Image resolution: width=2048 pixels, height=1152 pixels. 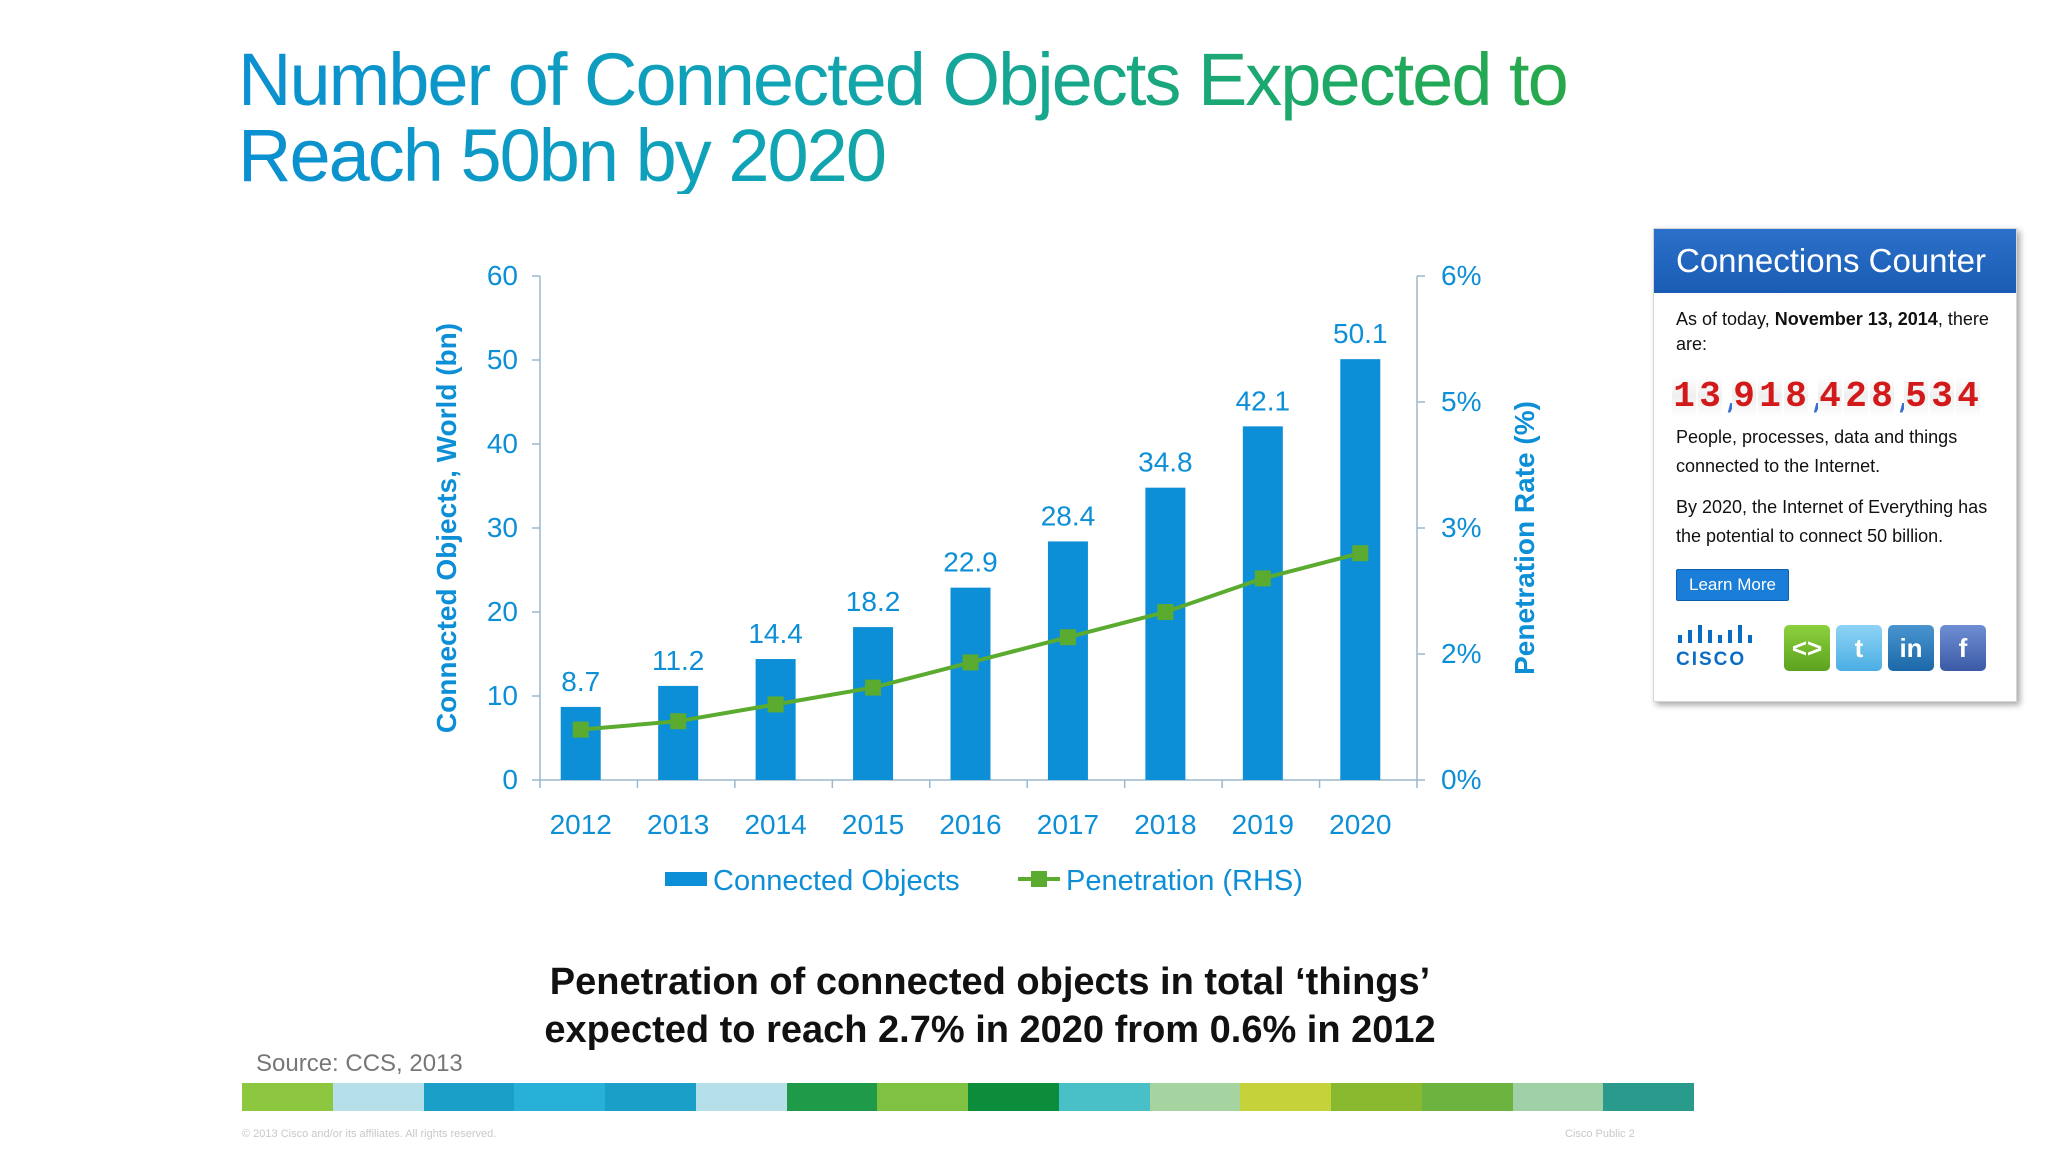 I want to click on connections-counter: 13,918,428,534, so click(x=1833, y=393).